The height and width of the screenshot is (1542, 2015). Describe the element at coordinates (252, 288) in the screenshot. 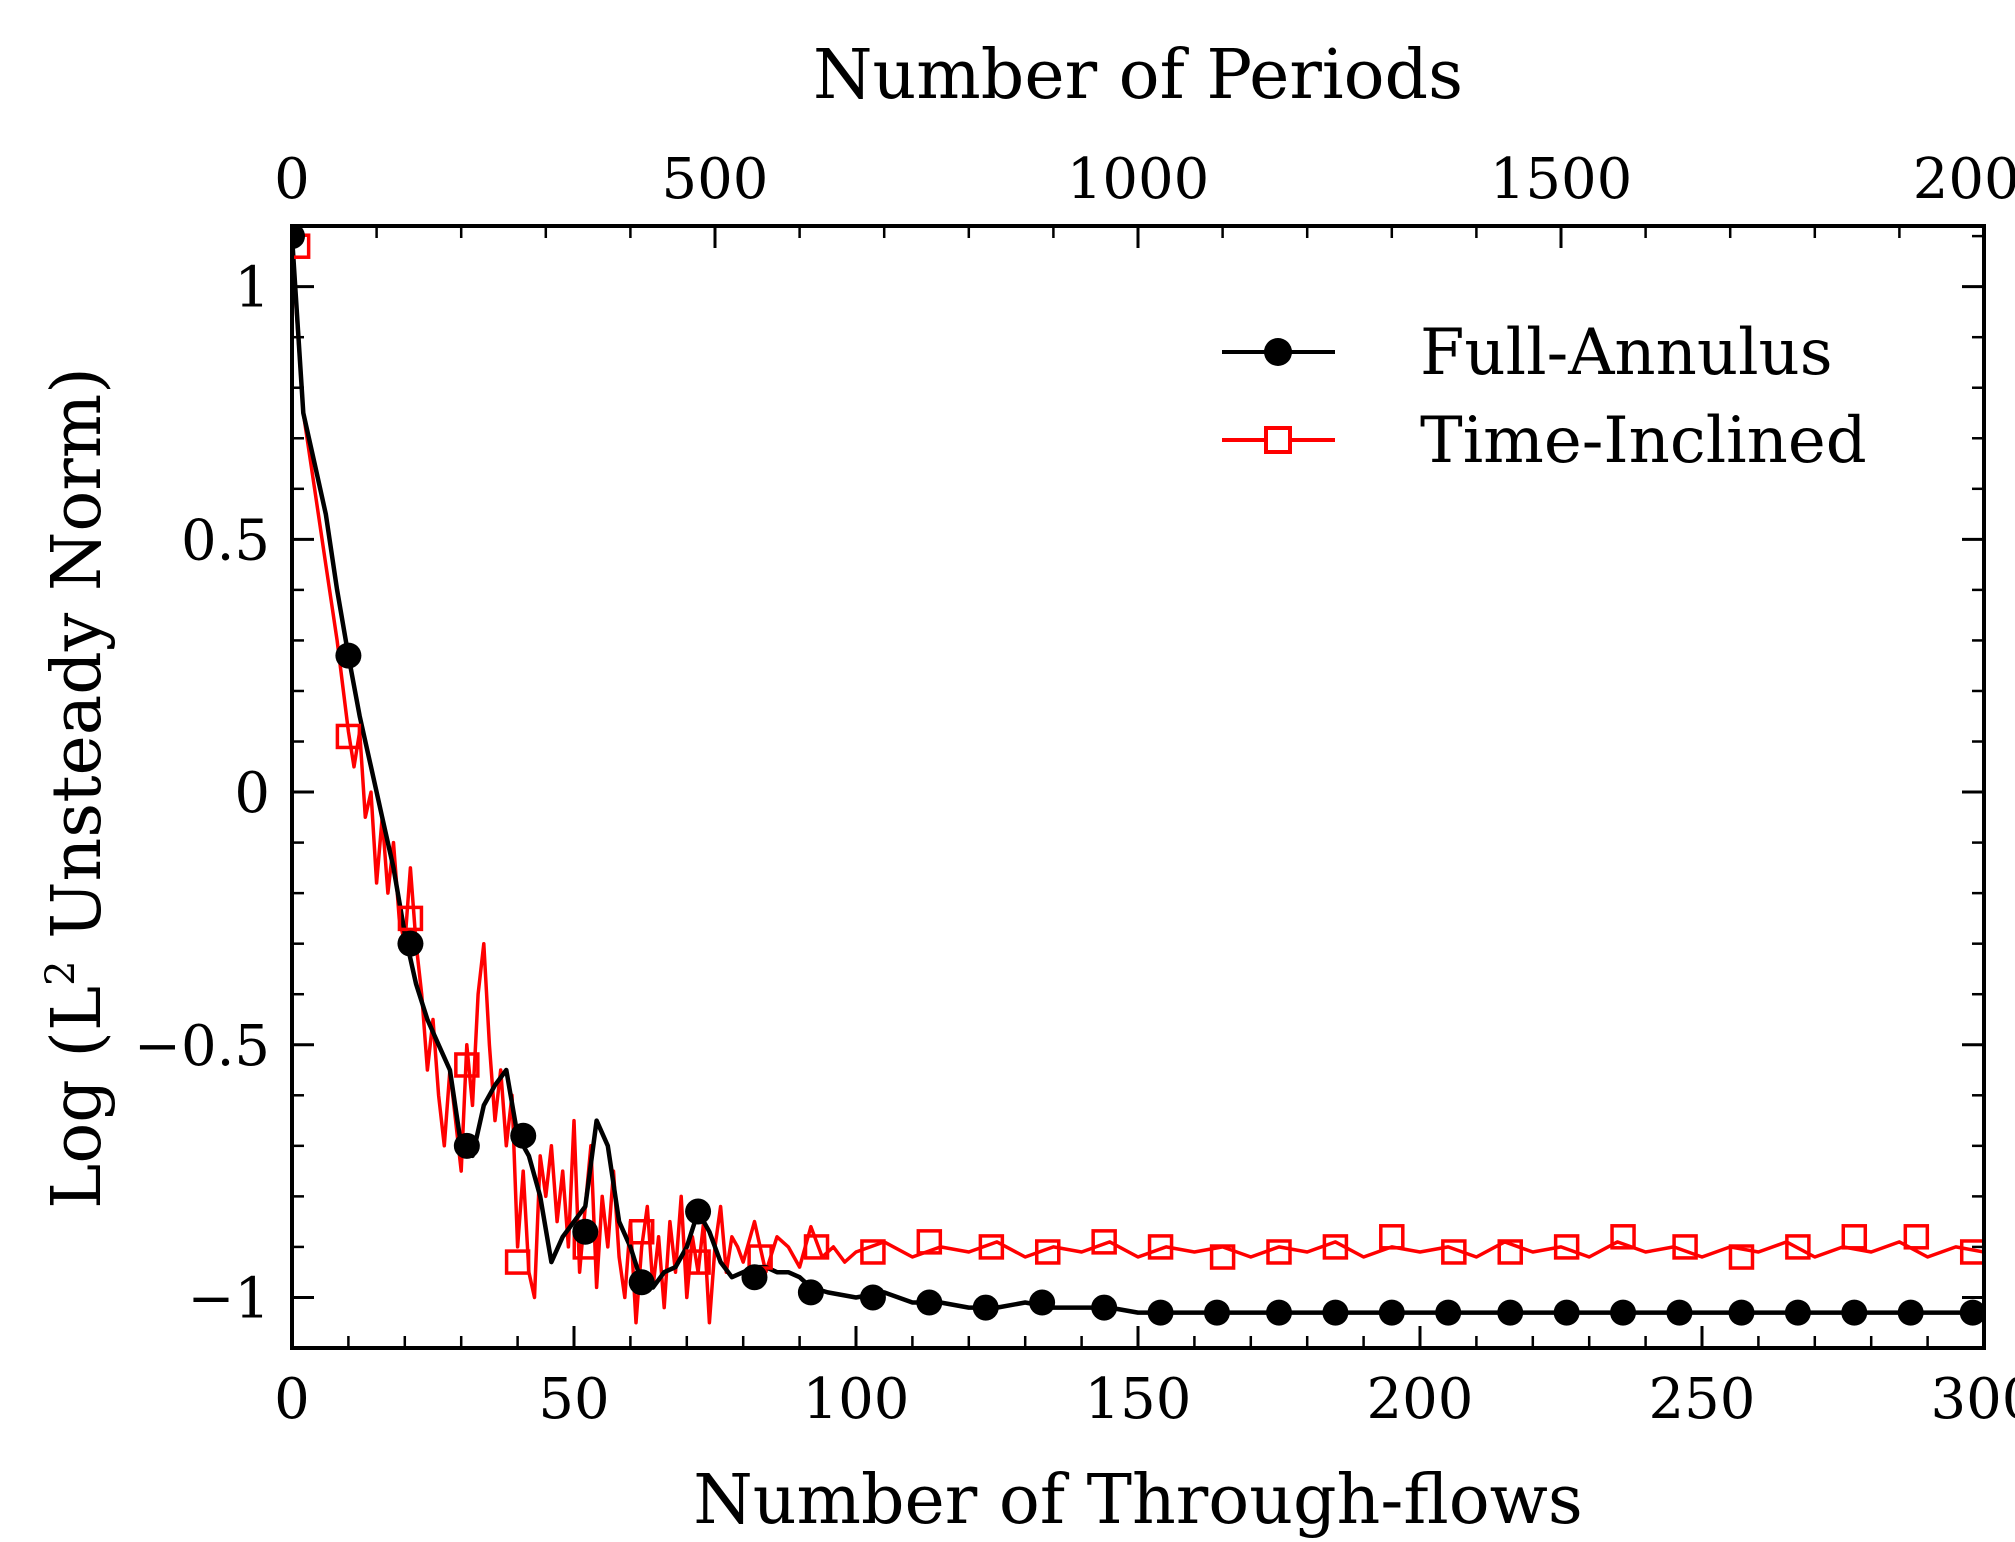

I see `y-tick-label: 1` at that location.